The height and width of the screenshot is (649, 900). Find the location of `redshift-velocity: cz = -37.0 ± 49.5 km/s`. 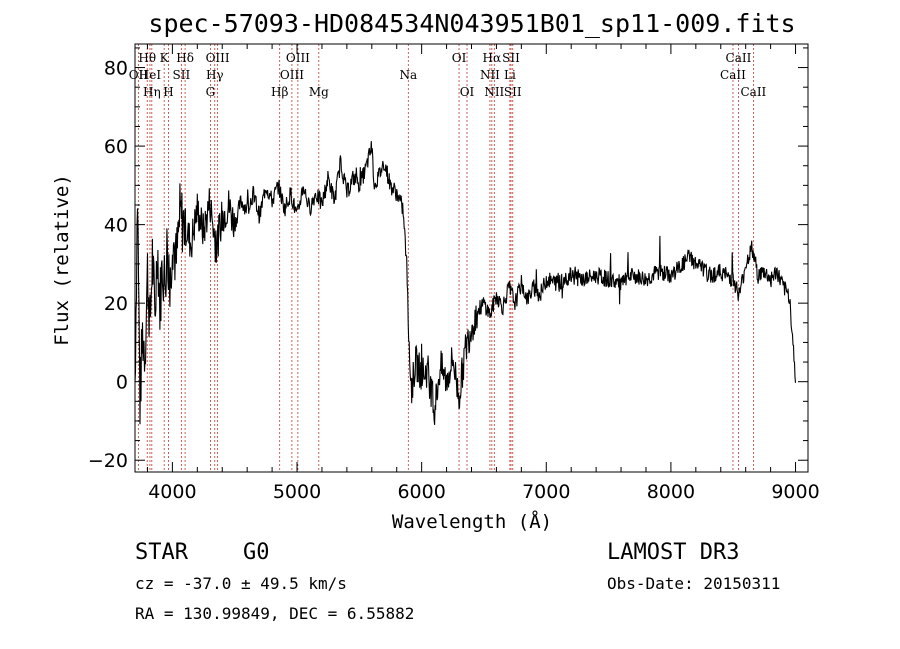

redshift-velocity: cz = -37.0 ± 49.5 km/s is located at coordinates (241, 583).